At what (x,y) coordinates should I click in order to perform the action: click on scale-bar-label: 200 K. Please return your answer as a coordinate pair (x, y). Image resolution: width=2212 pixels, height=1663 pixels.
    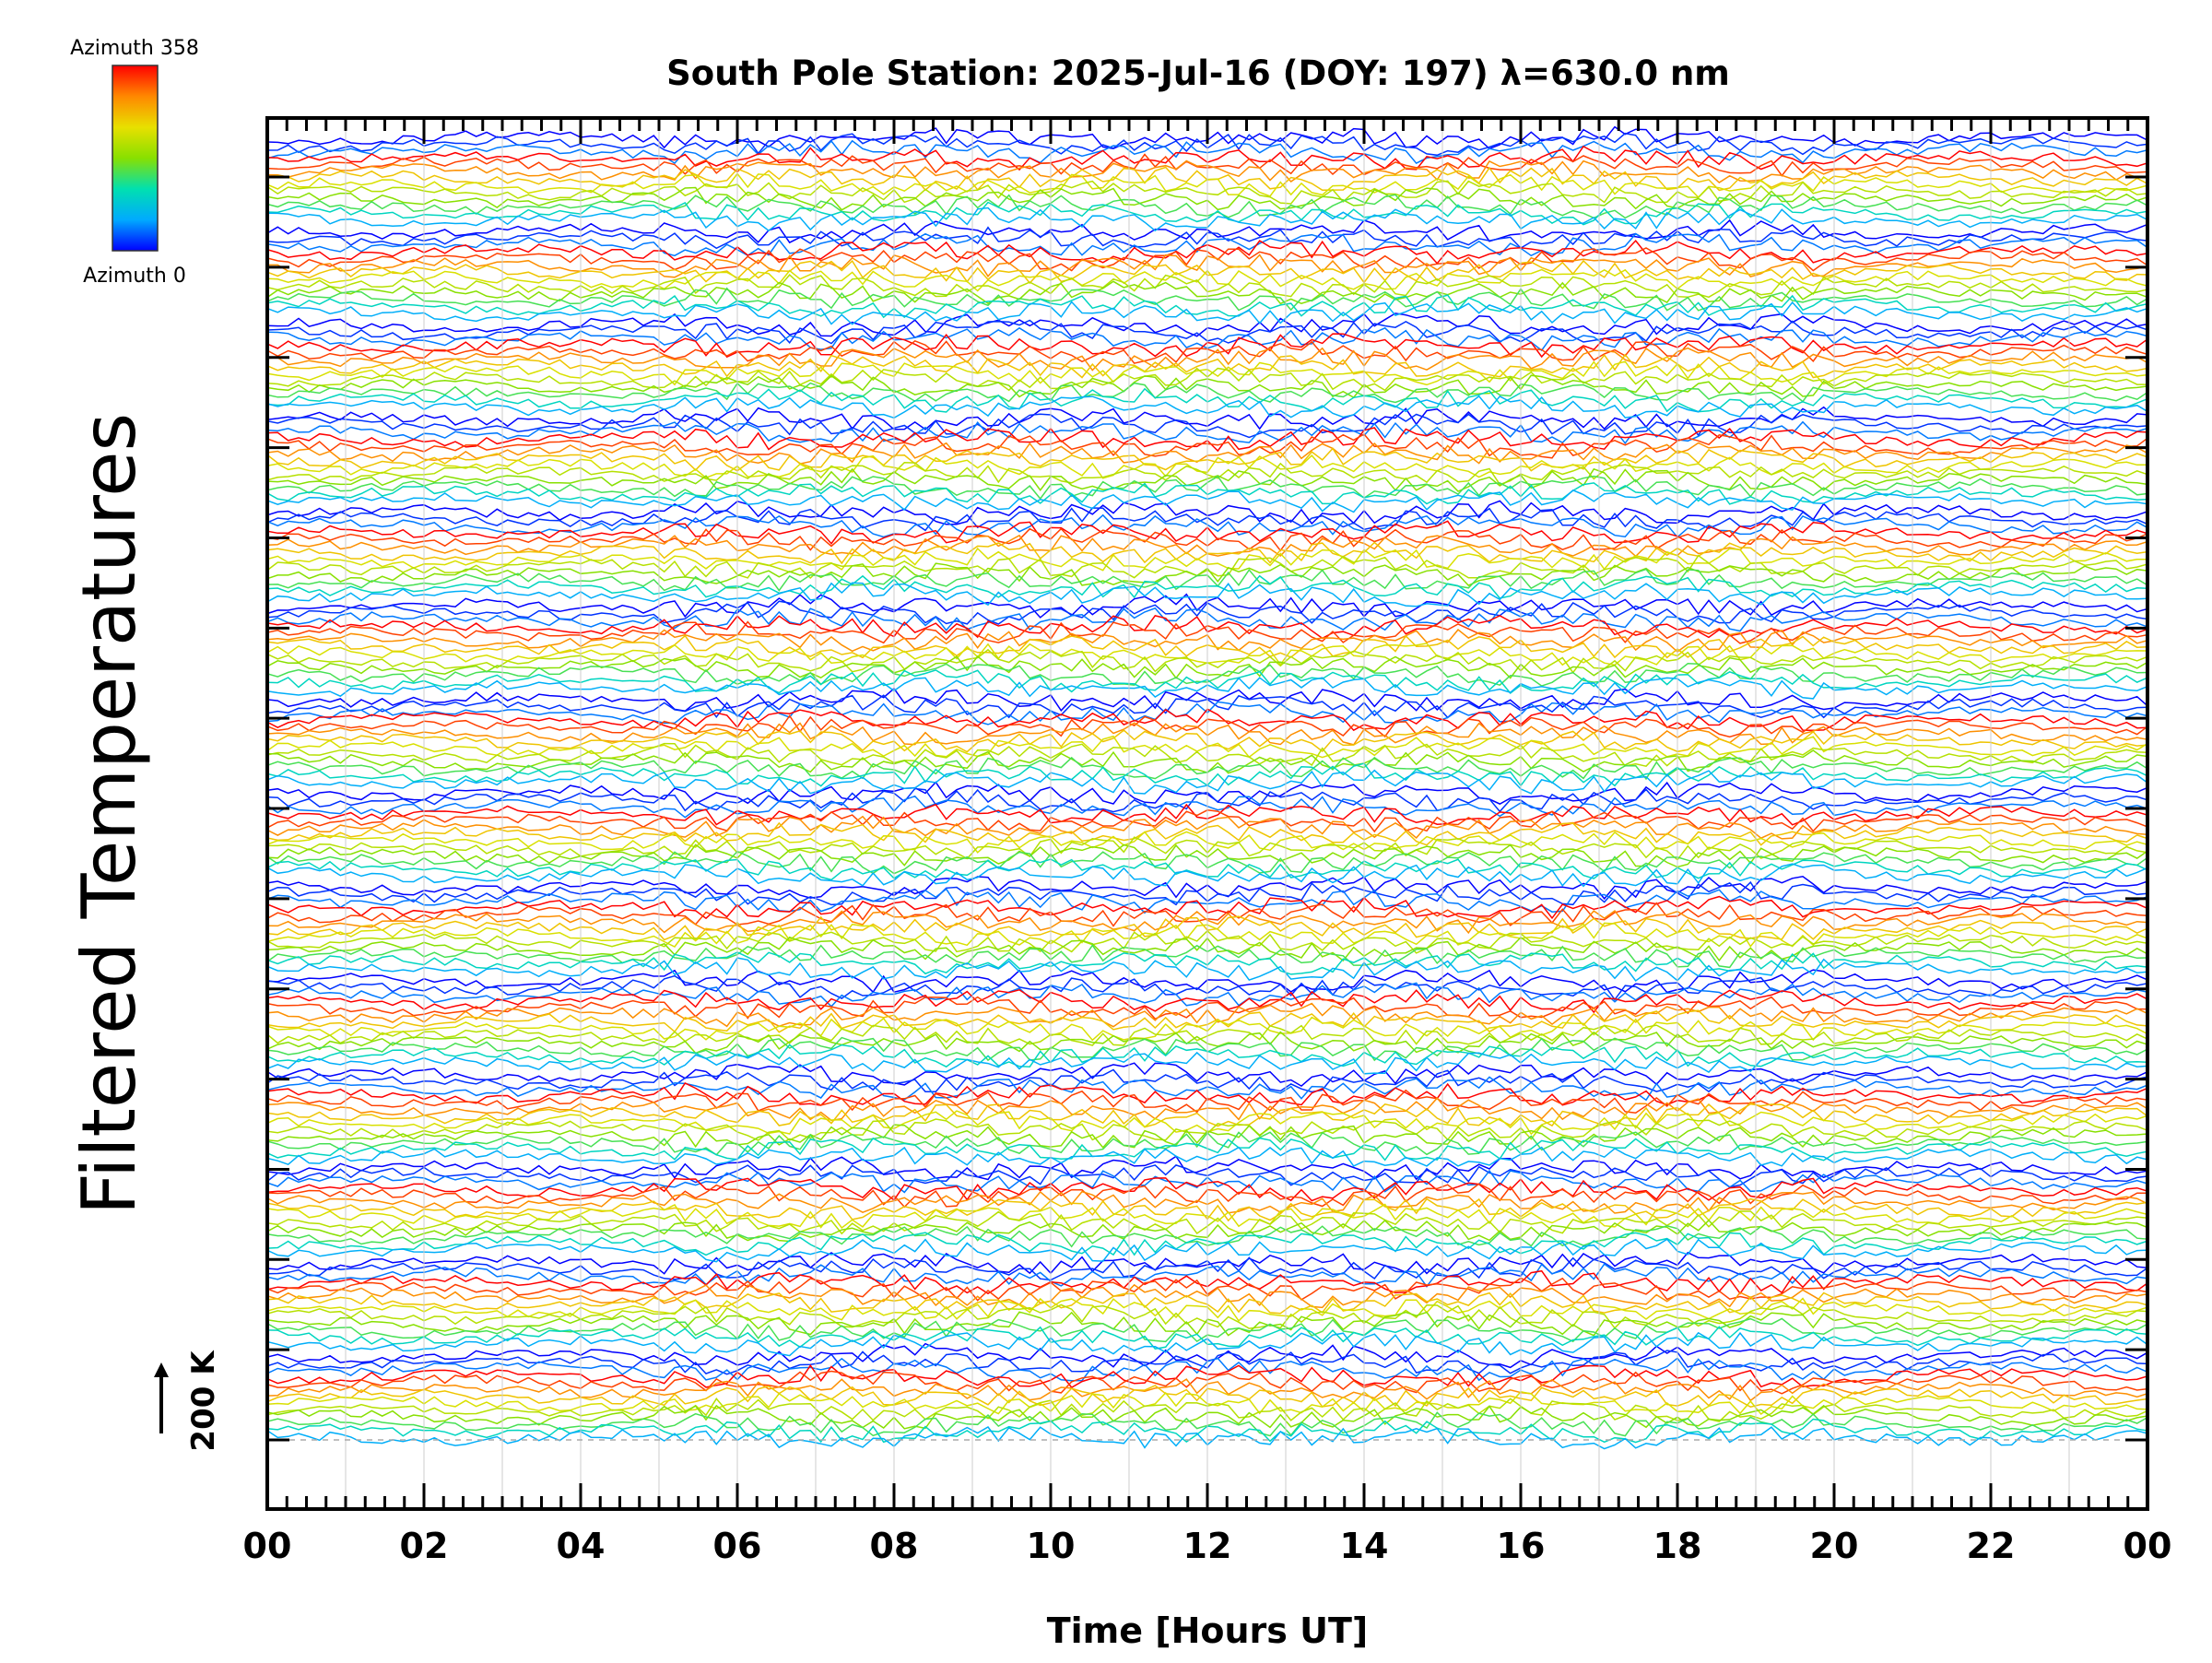
    Looking at the image, I should click on (203, 1401).